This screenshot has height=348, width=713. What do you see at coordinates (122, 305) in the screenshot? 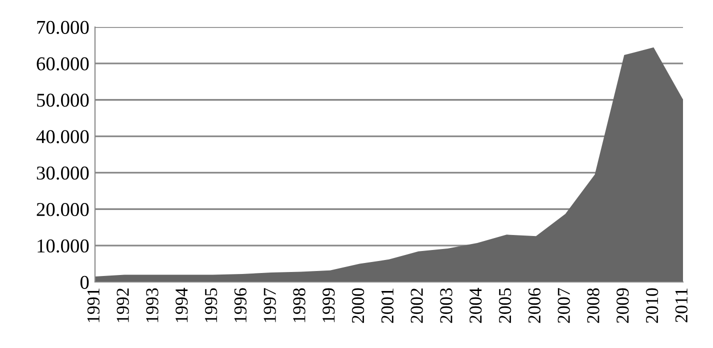
I see `x-tick-label: 1992` at bounding box center [122, 305].